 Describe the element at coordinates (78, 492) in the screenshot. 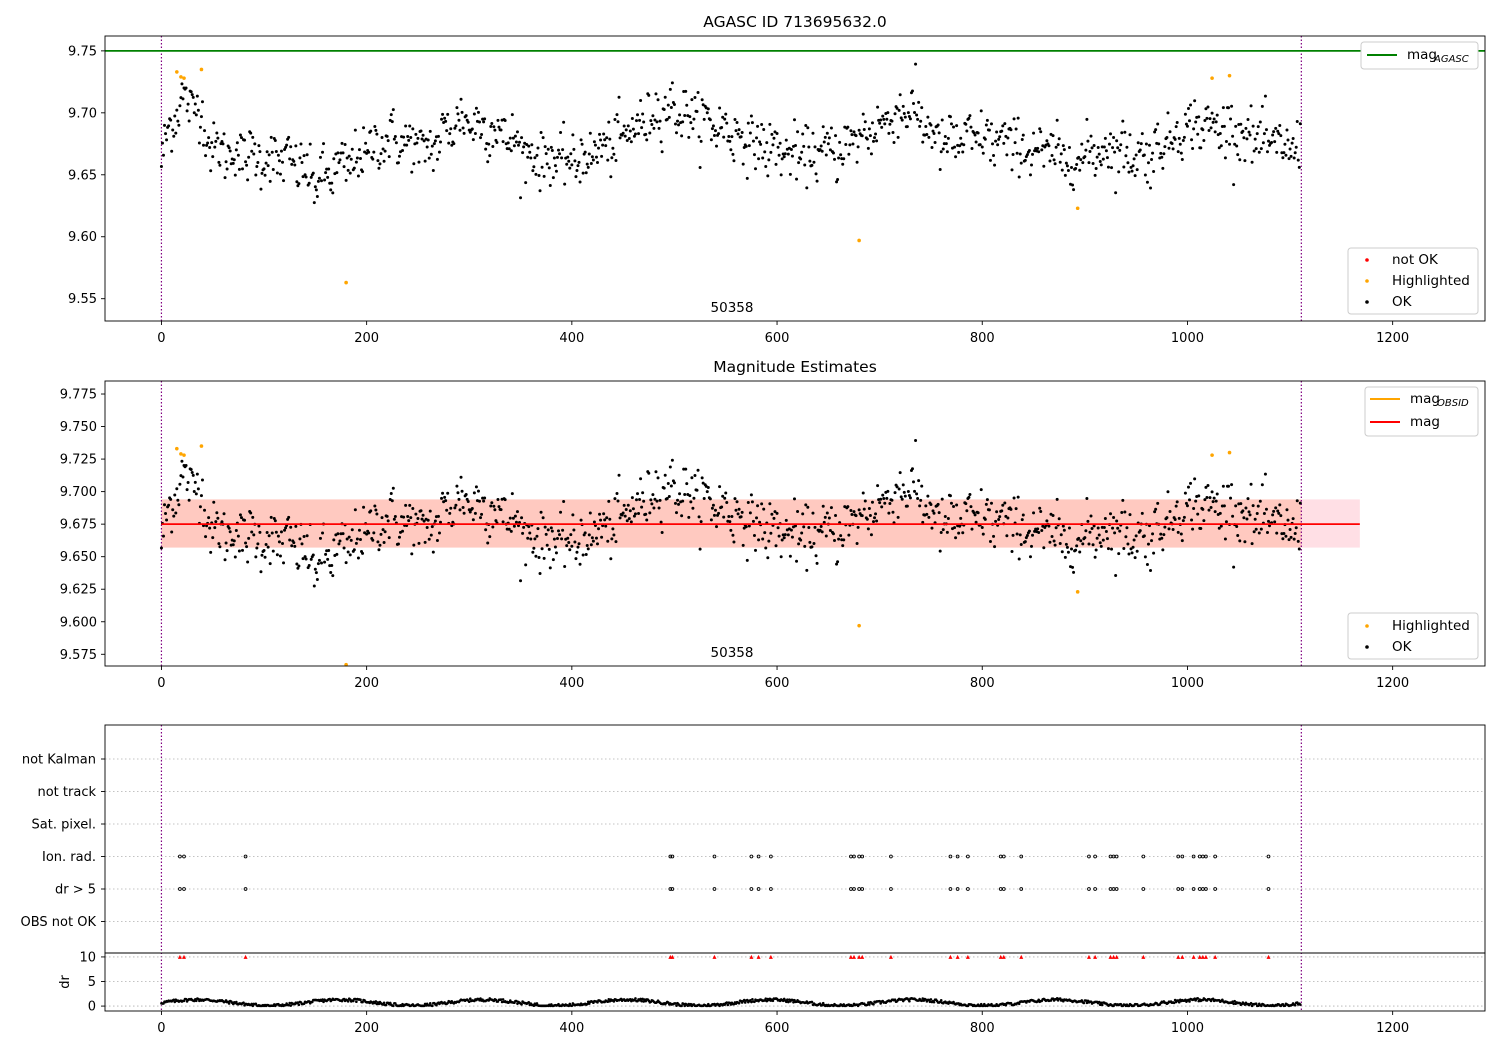

I see `y-tick-label: 9.700` at that location.